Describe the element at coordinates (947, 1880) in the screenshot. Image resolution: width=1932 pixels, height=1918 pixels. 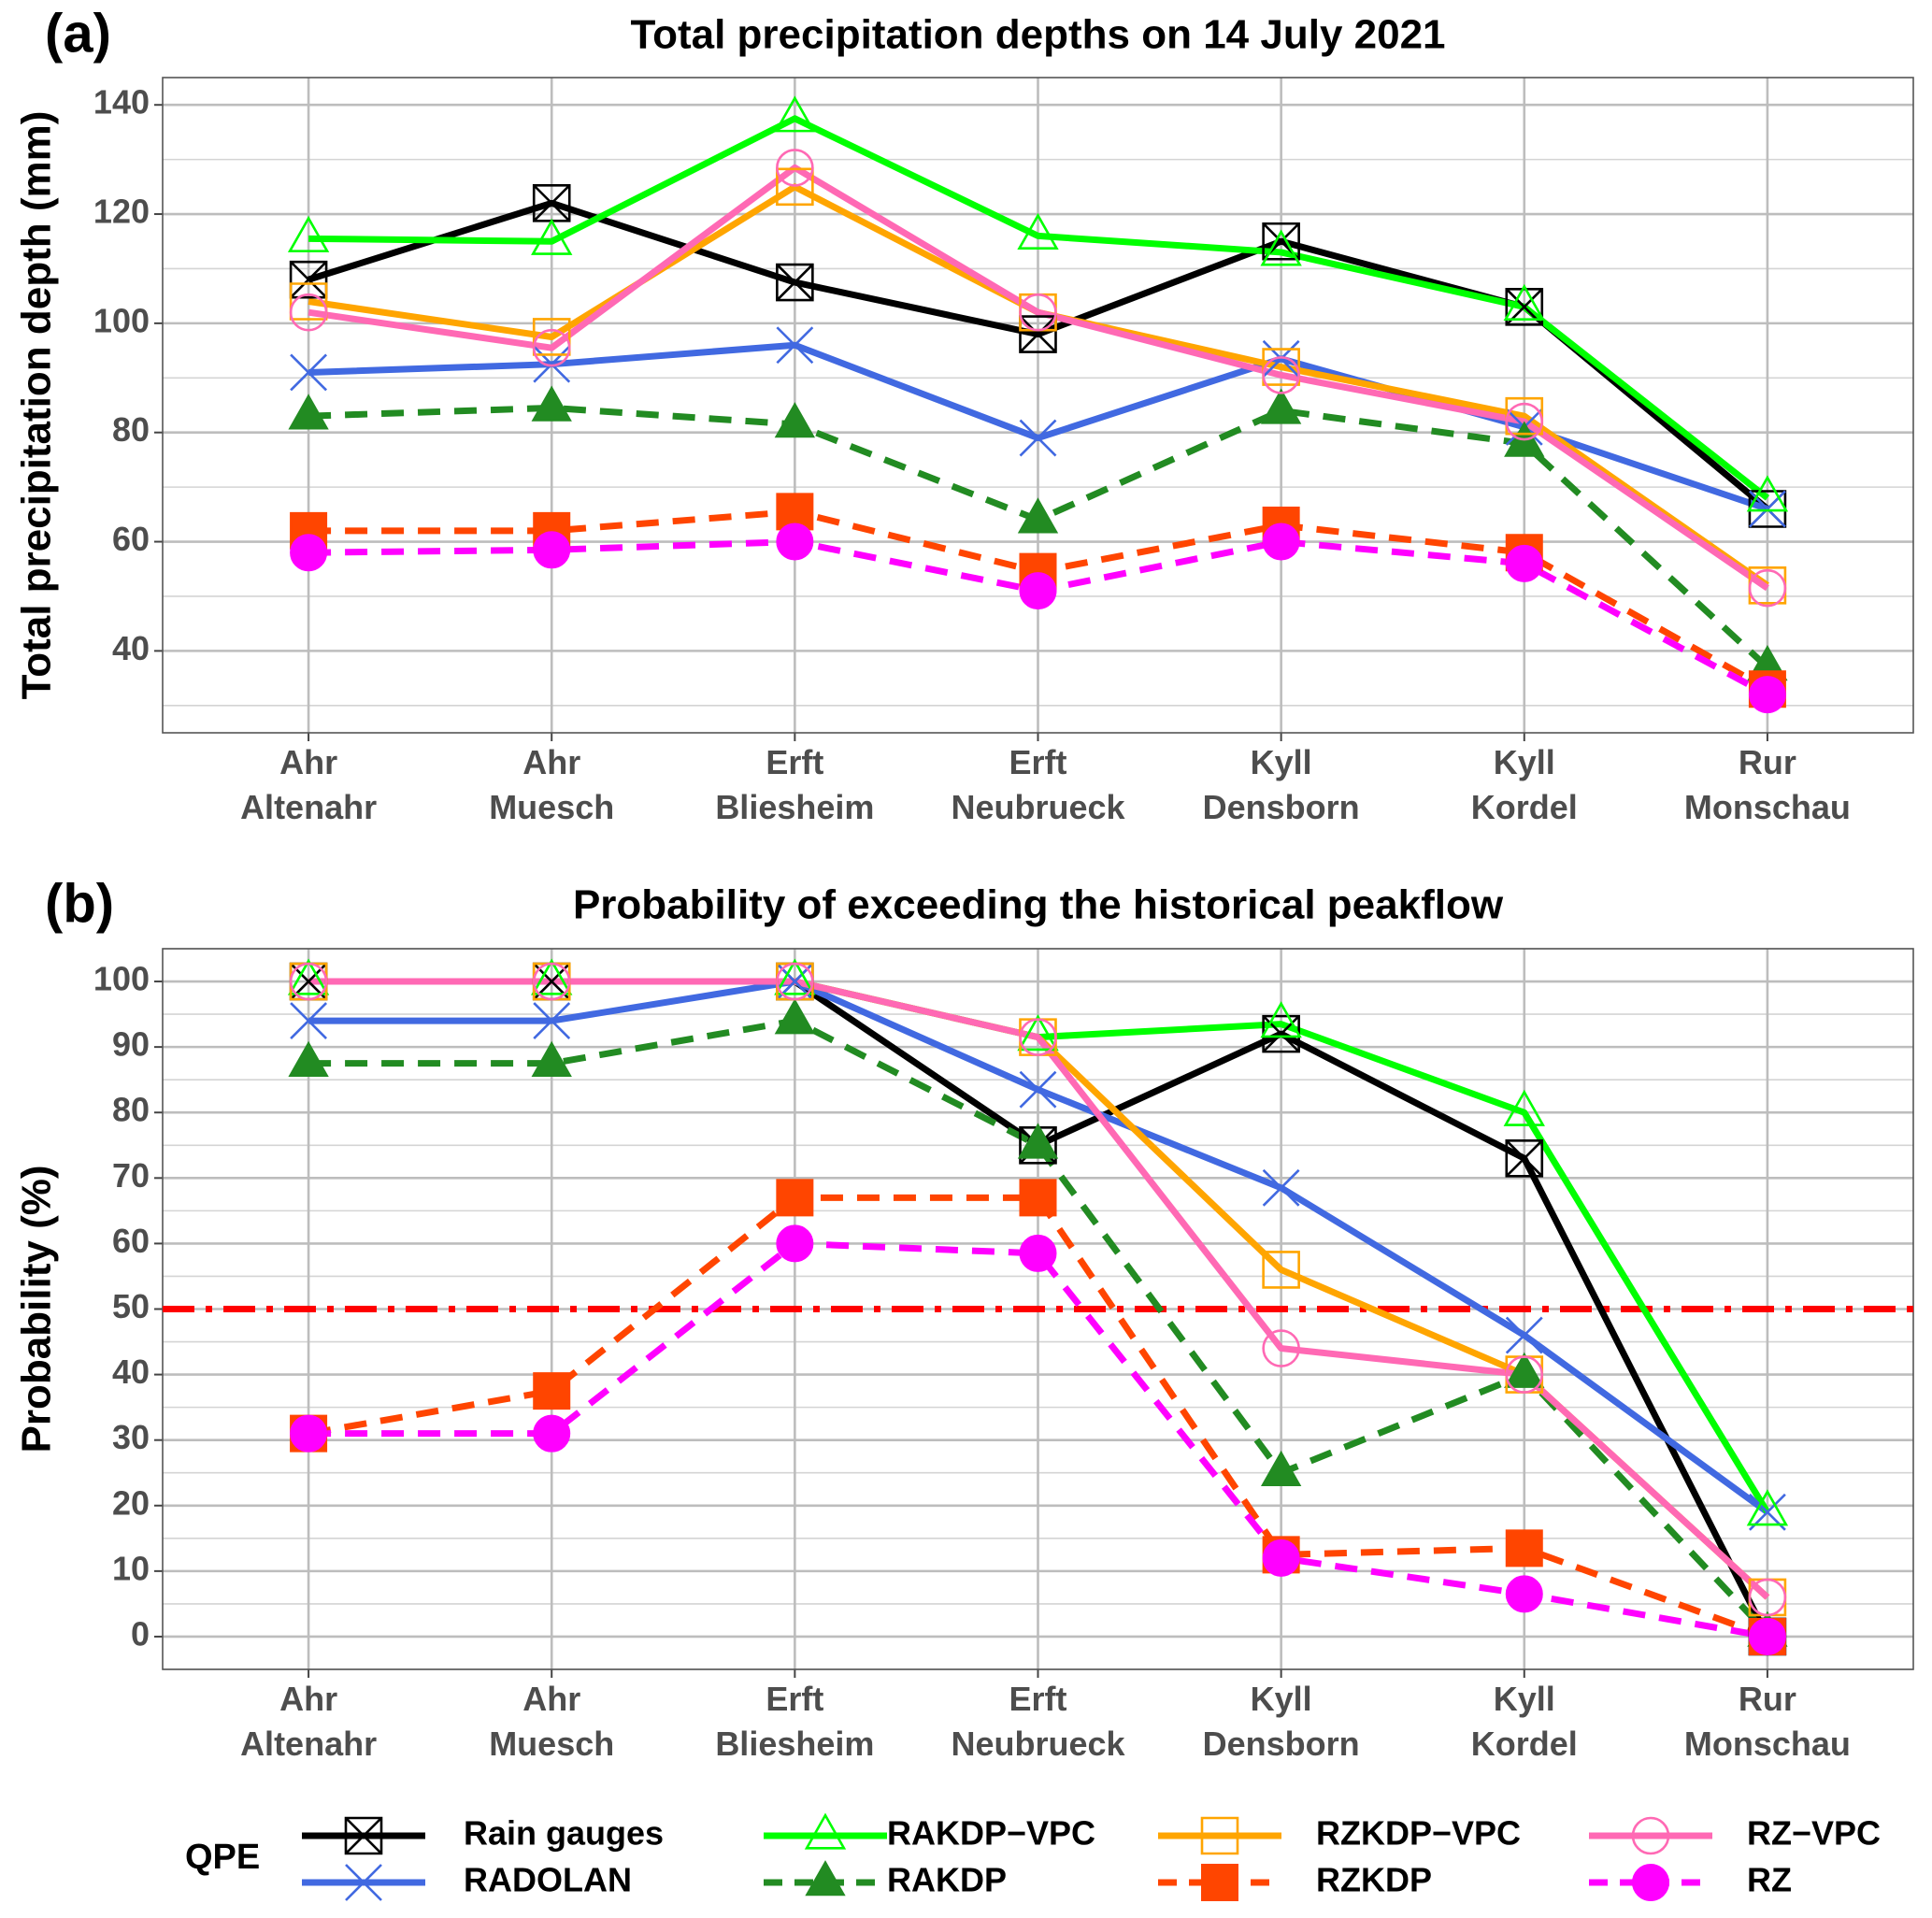
I see `legend-label: RAKDP` at that location.